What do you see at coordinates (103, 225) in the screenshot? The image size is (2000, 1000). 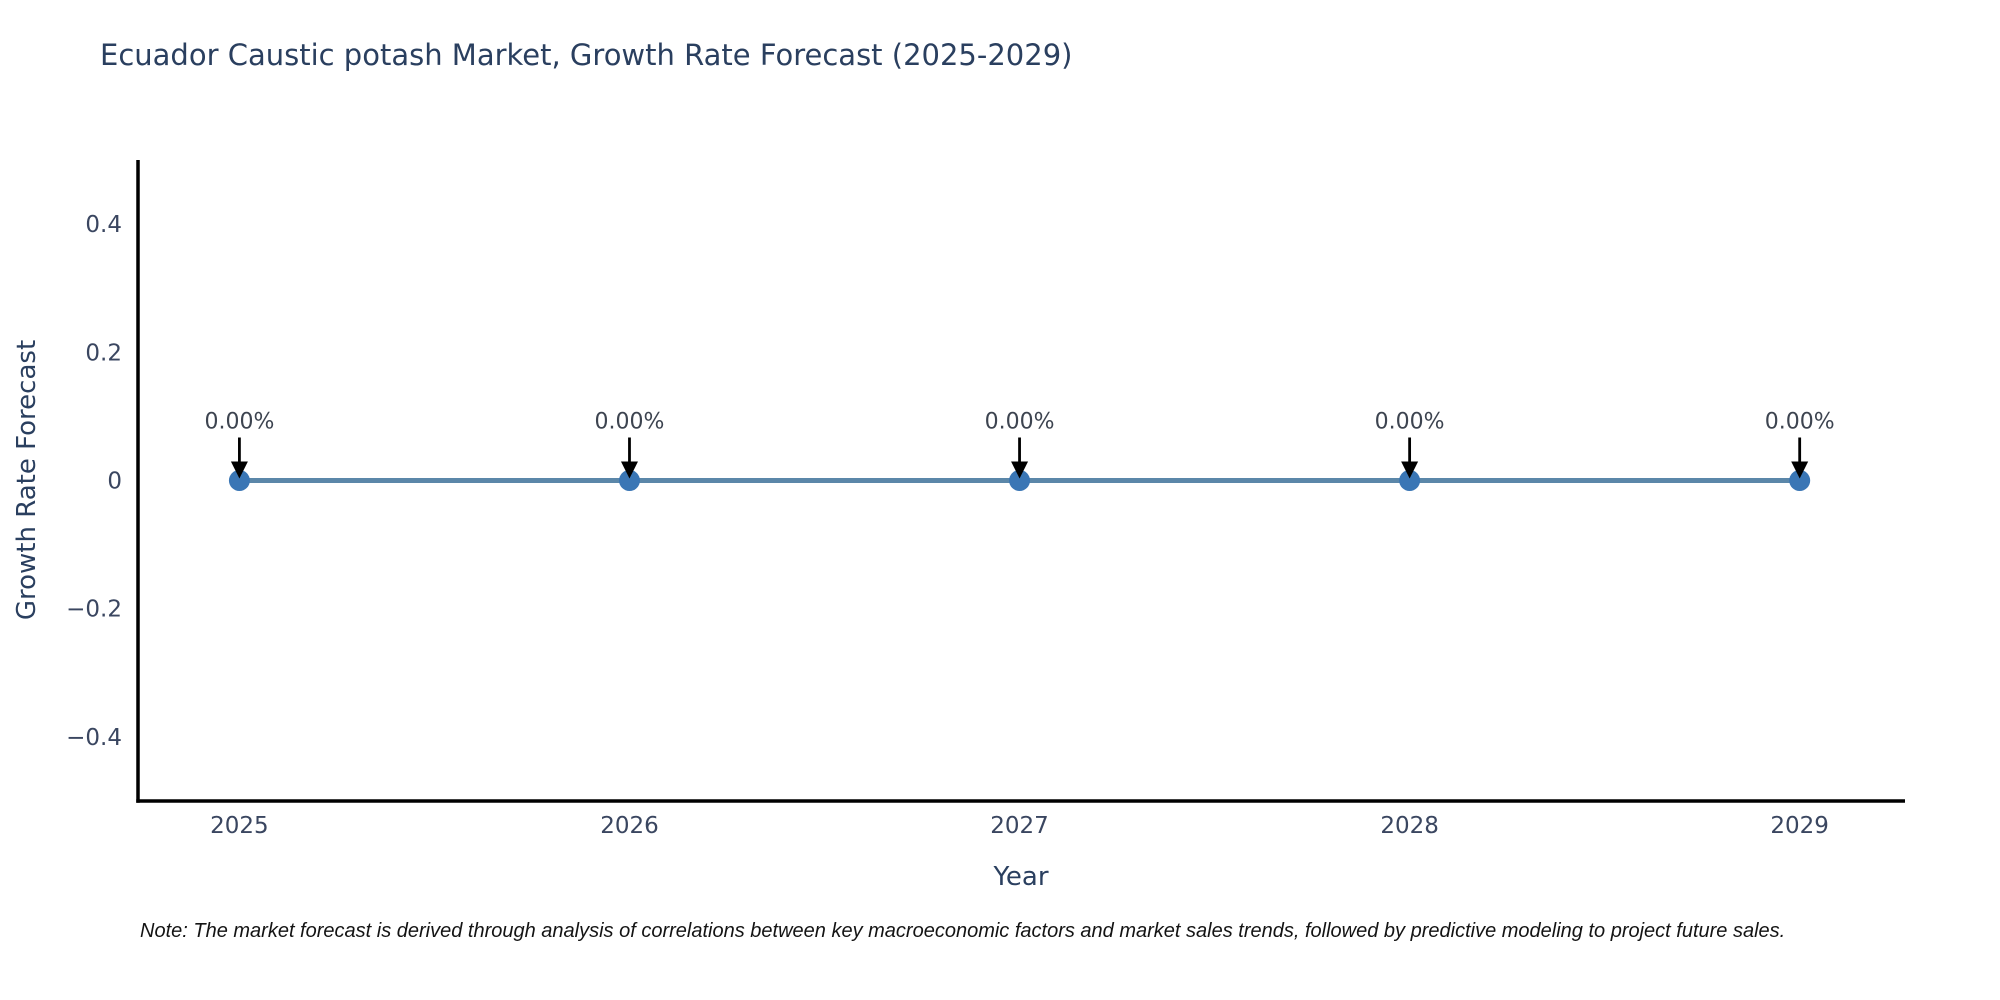 I see `y-tick-label: 0.4` at bounding box center [103, 225].